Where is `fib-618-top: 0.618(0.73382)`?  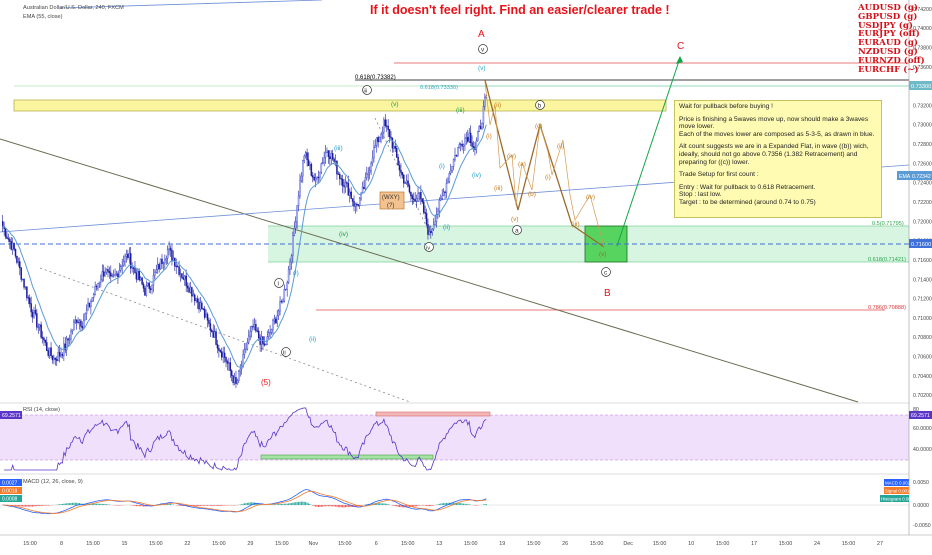
fib-618-top: 0.618(0.73382) is located at coordinates (375, 78).